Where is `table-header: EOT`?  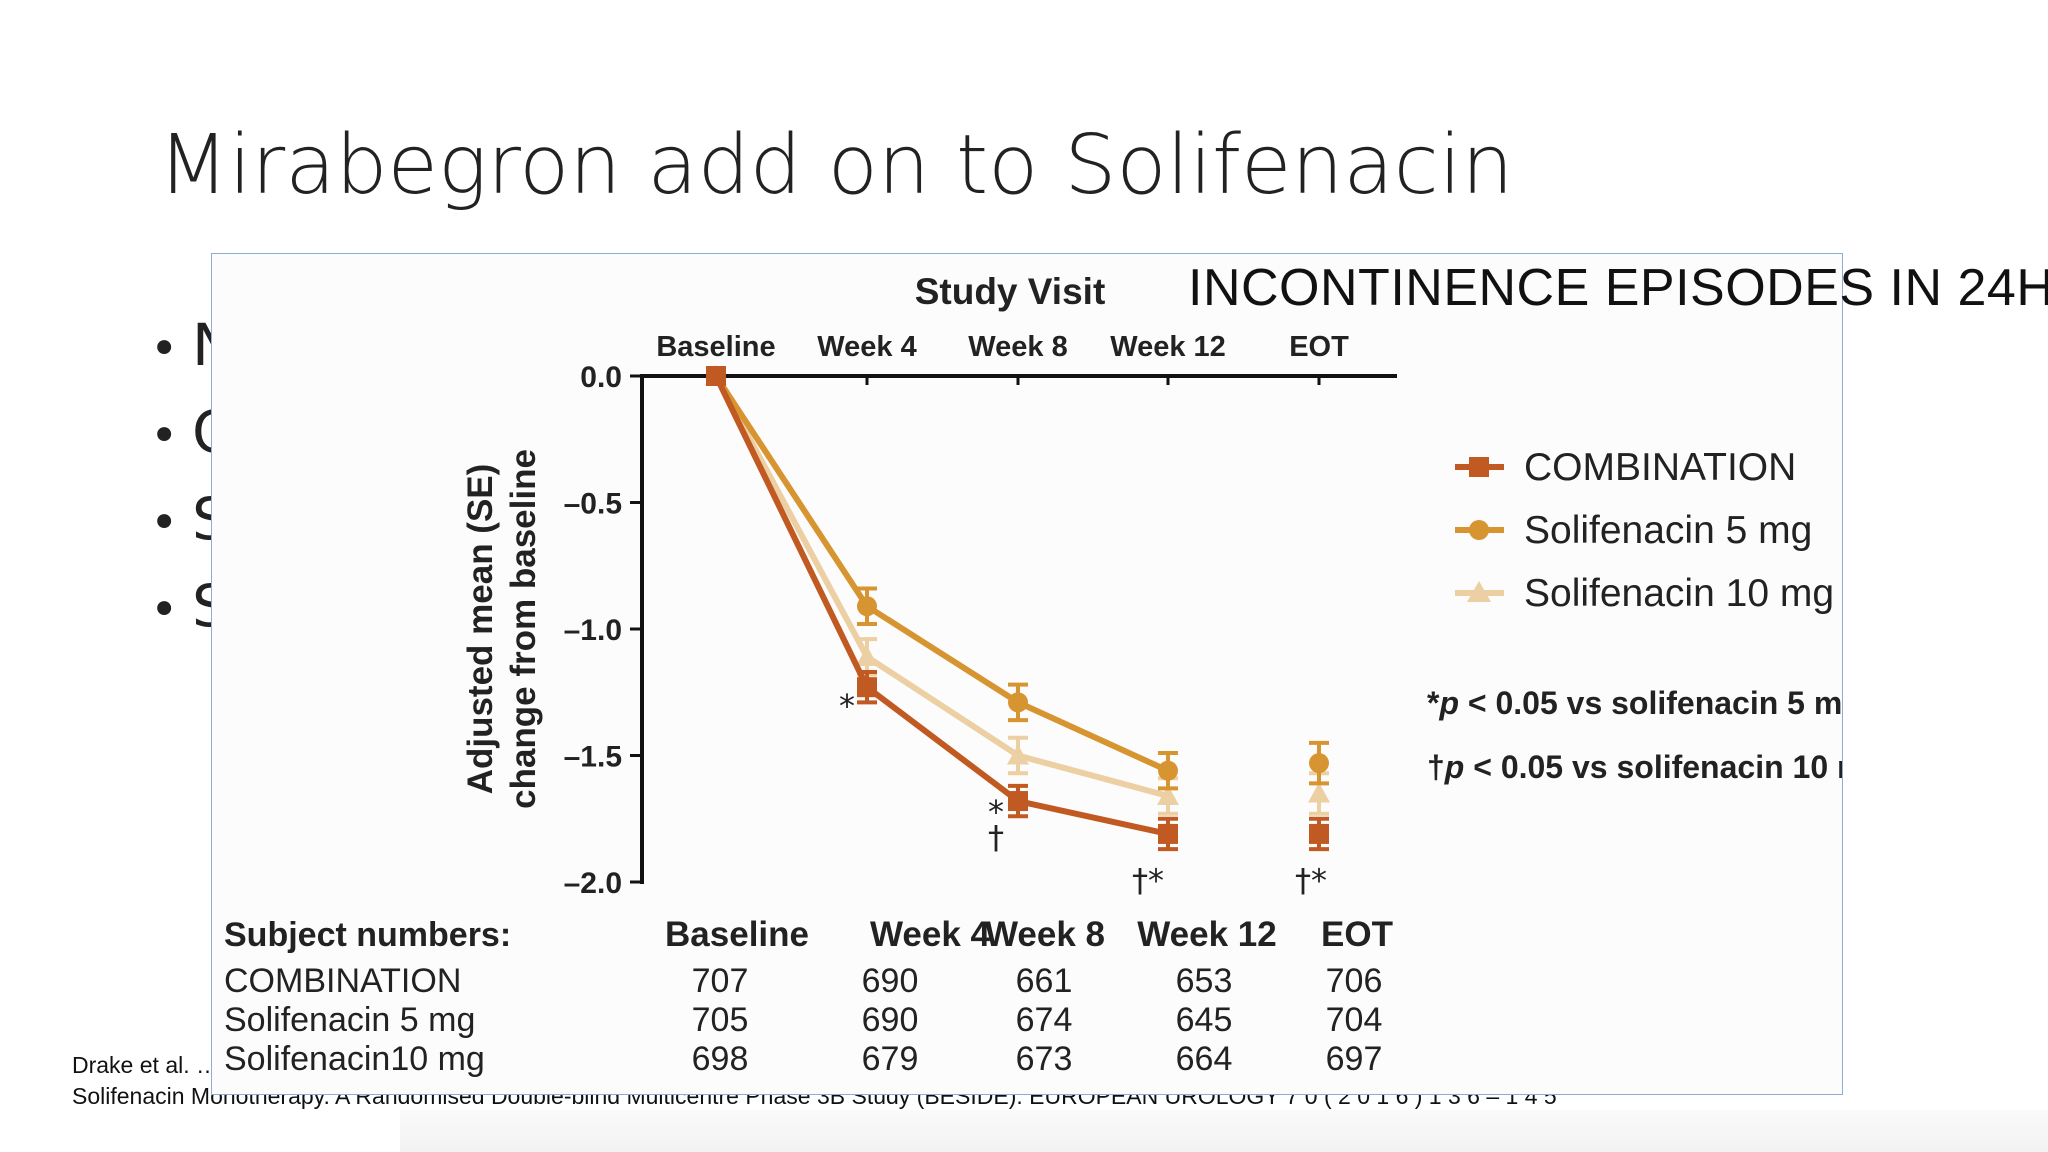 table-header: EOT is located at coordinates (1357, 934).